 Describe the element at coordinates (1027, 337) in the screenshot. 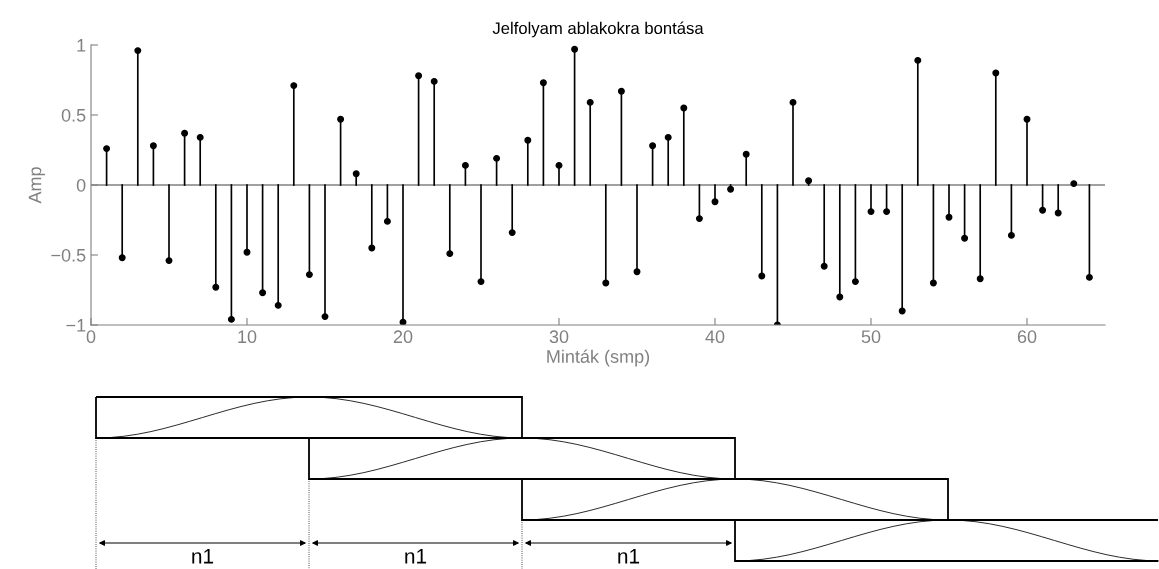

I see `x-tick-label: 60` at that location.